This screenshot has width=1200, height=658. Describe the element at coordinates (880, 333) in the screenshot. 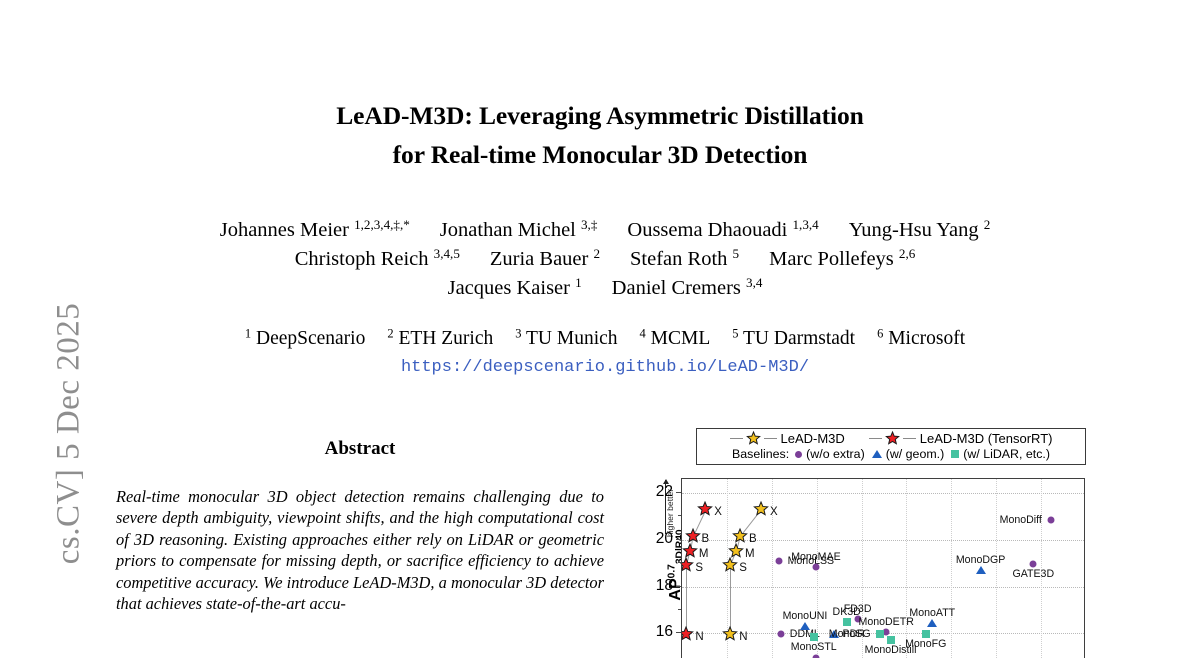

I see `affiliation-number: 6` at that location.